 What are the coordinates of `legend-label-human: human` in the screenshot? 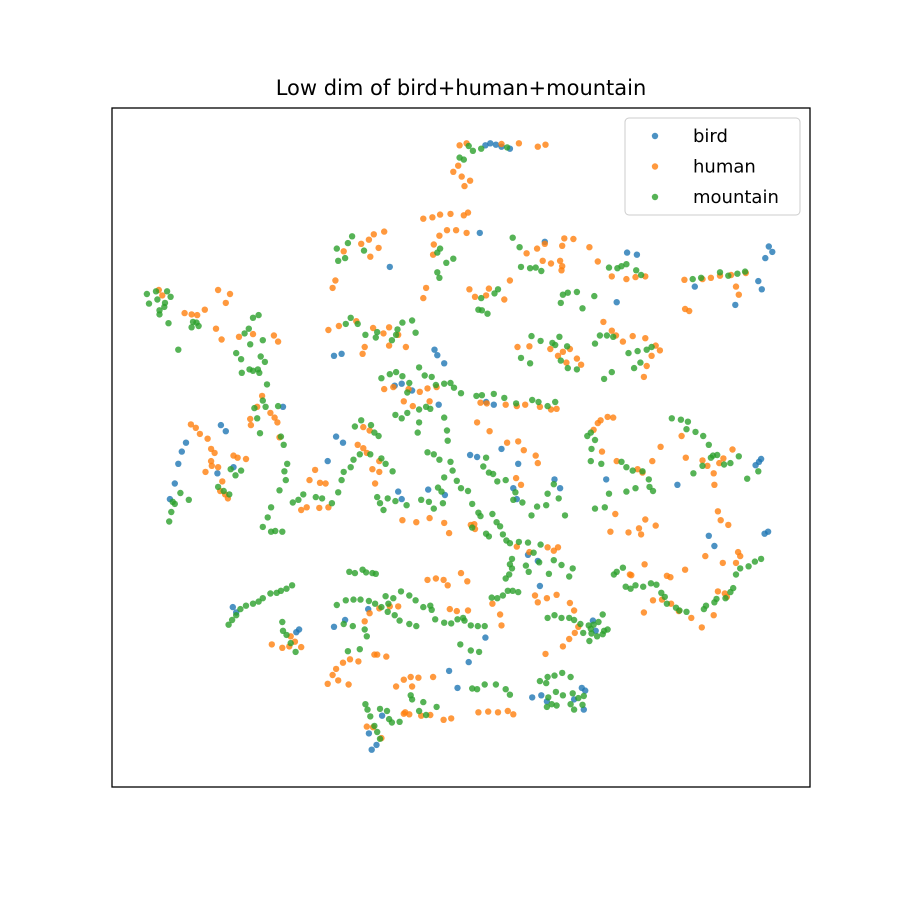 It's located at (724, 167).